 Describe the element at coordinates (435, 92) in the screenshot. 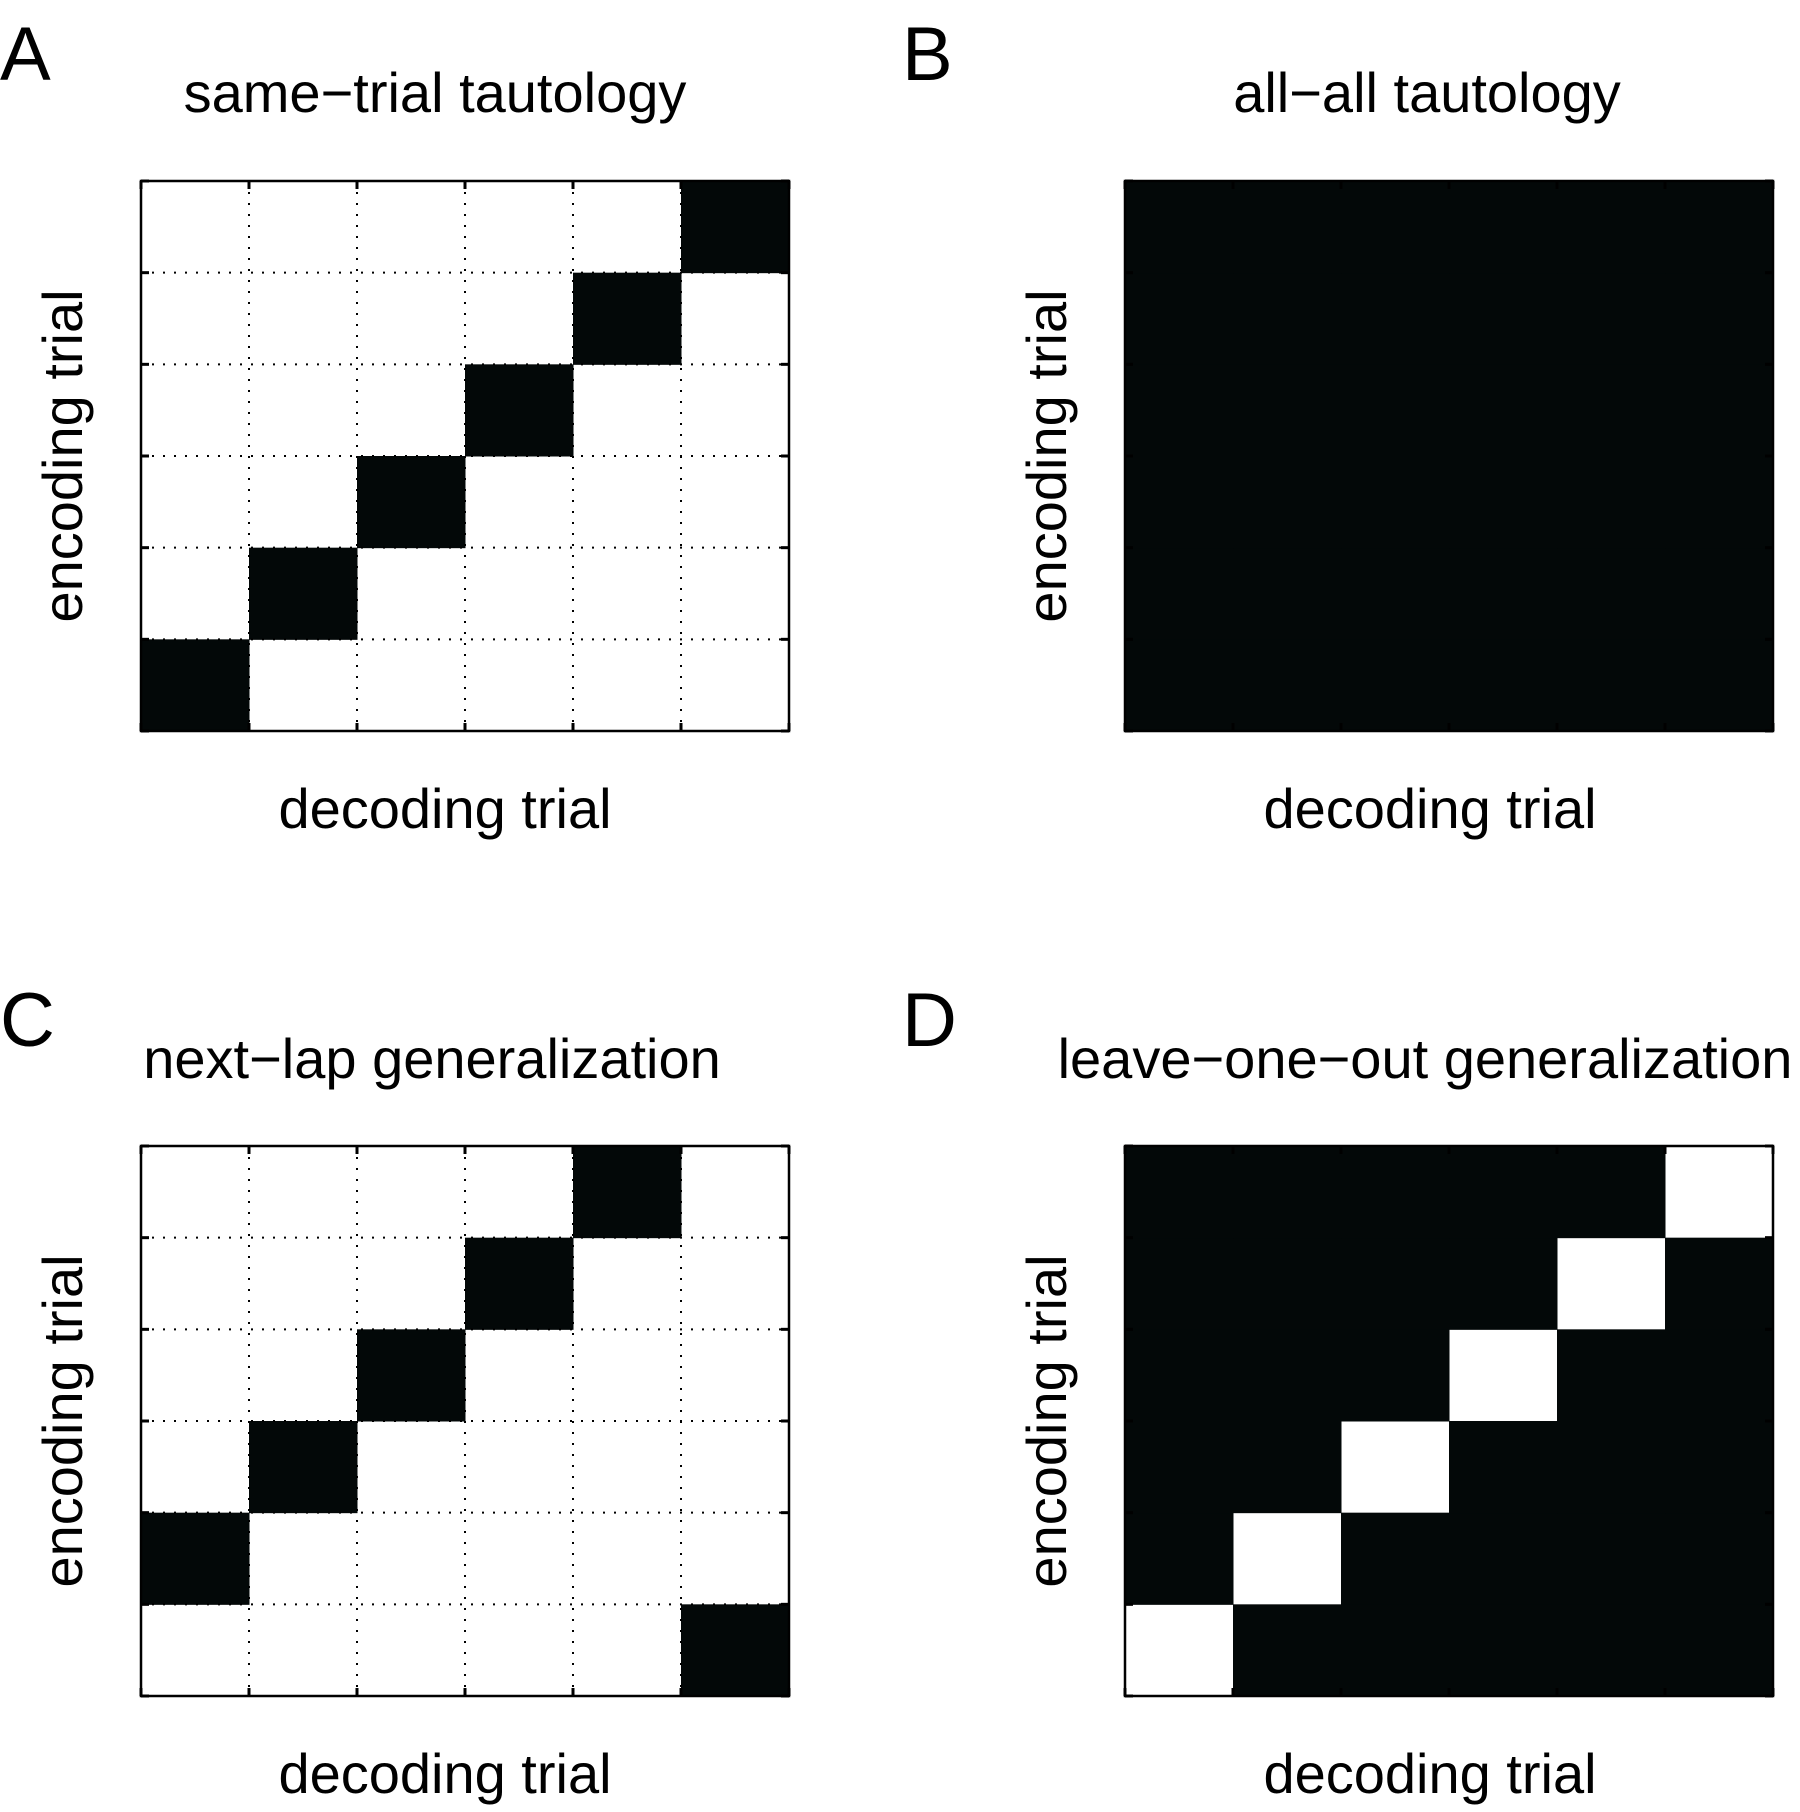

I see `chart-title: same−trial tautology` at that location.